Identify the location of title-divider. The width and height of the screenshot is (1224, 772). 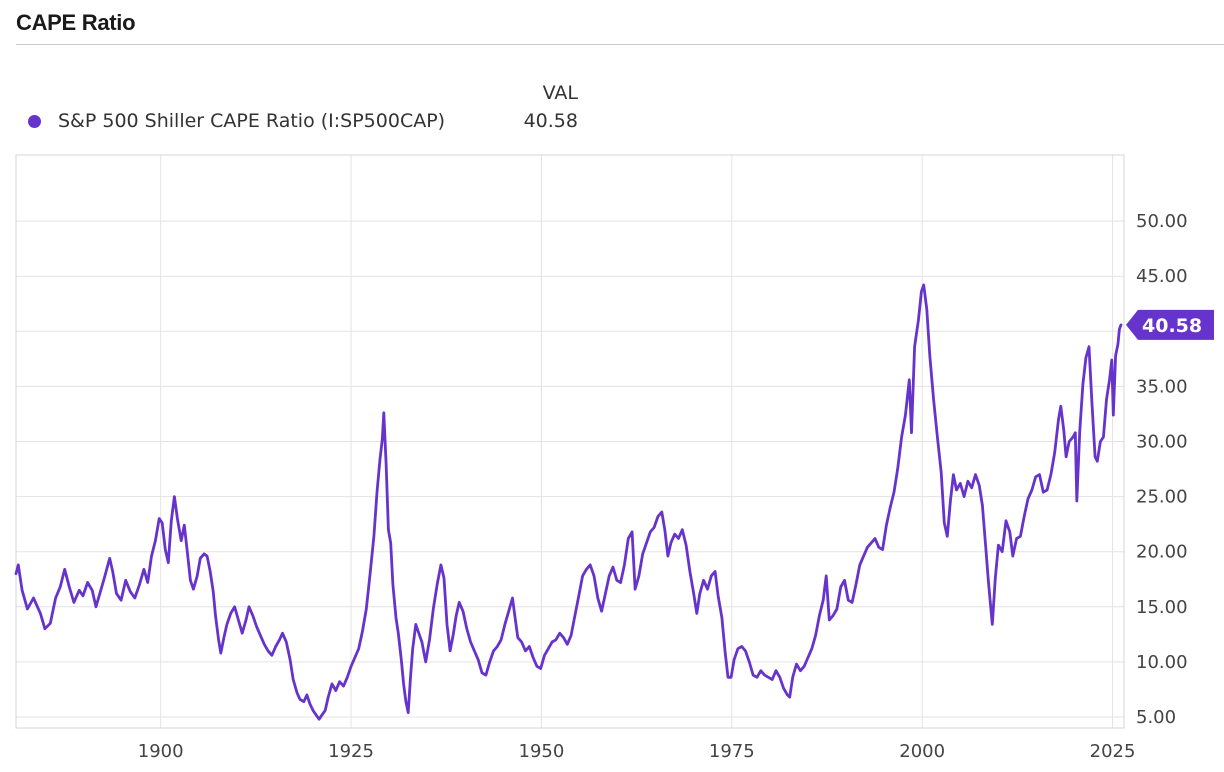
(620, 44).